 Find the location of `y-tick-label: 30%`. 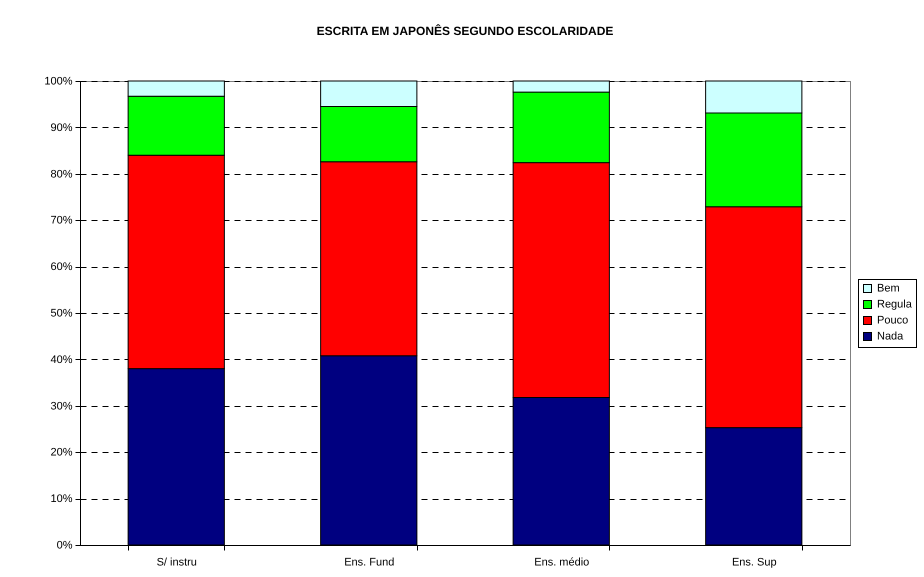

y-tick-label: 30% is located at coordinates (61, 406).